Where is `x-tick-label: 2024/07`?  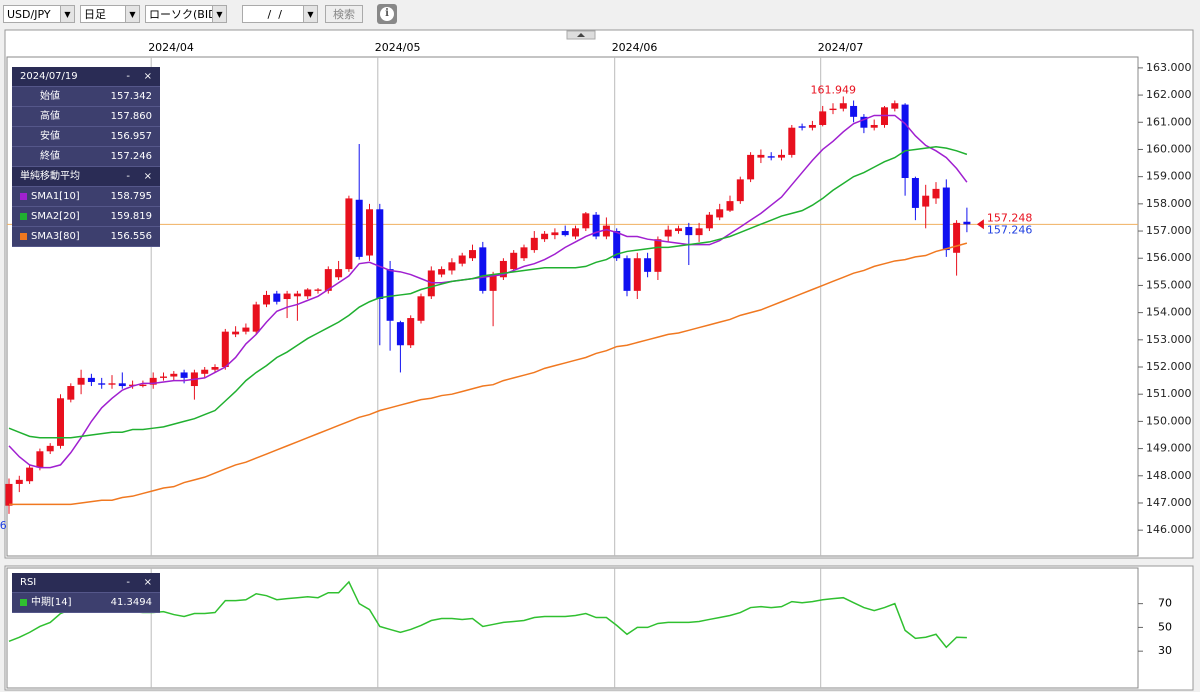 x-tick-label: 2024/07 is located at coordinates (841, 47).